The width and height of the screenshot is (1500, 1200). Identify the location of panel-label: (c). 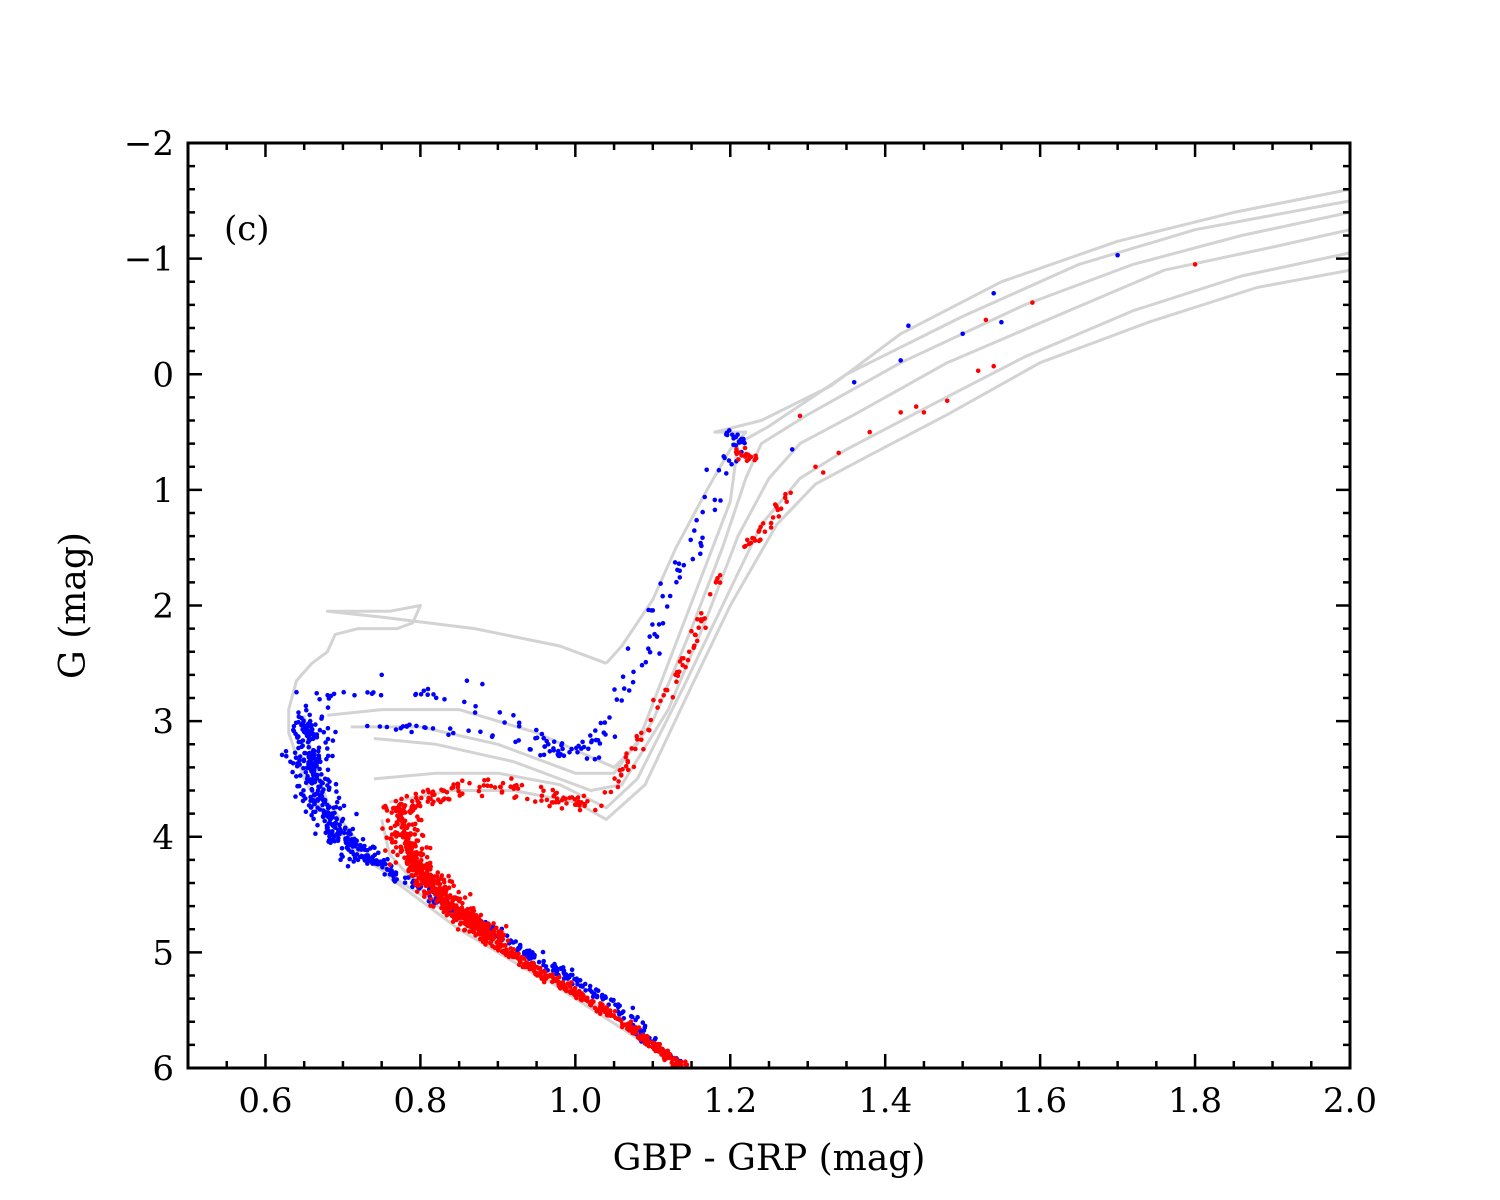
(247, 229).